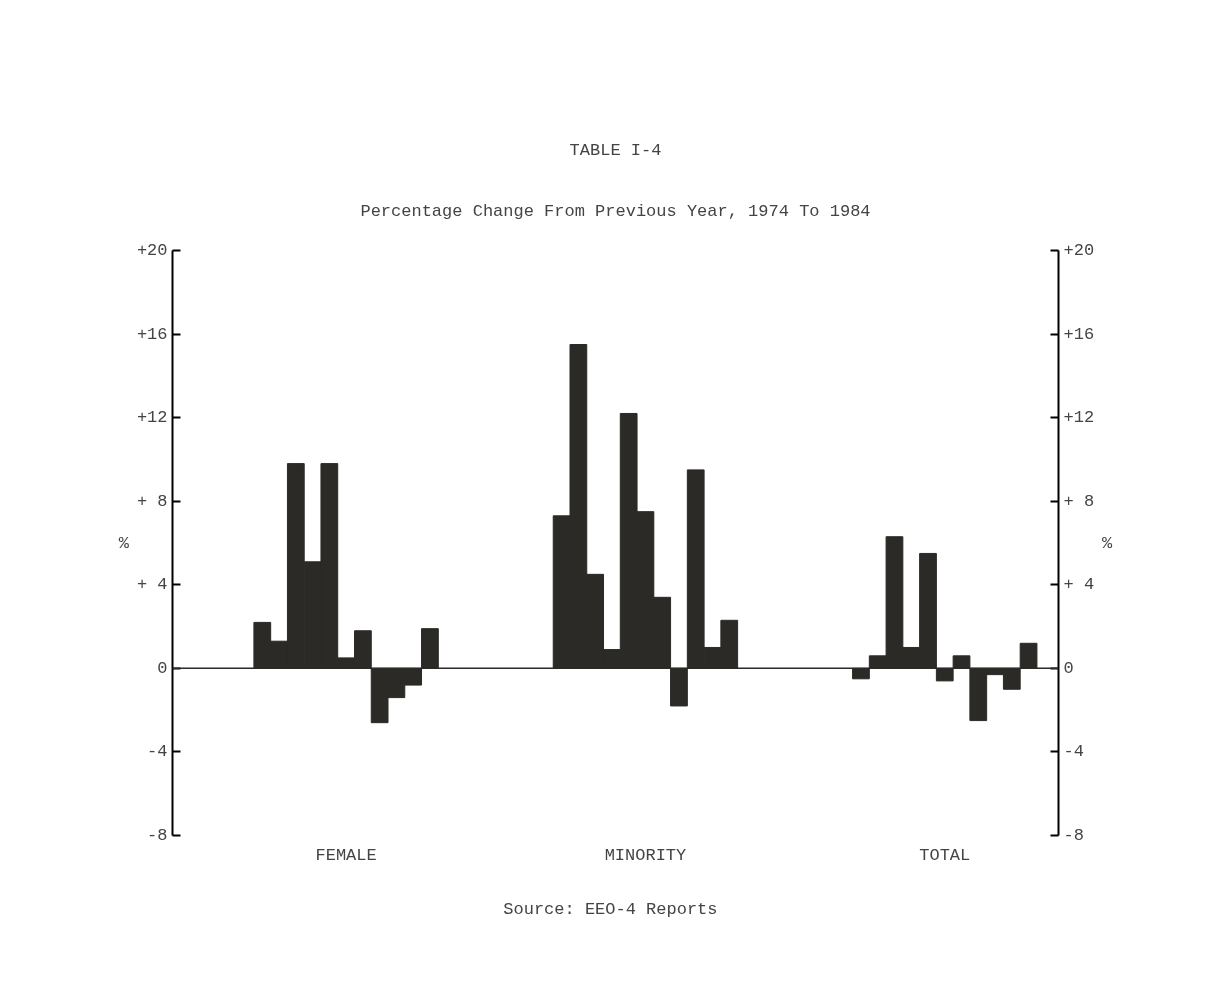 Image resolution: width=1225 pixels, height=989 pixels. Describe the element at coordinates (1079, 585) in the screenshot. I see `y2-tick-label: + 4` at that location.